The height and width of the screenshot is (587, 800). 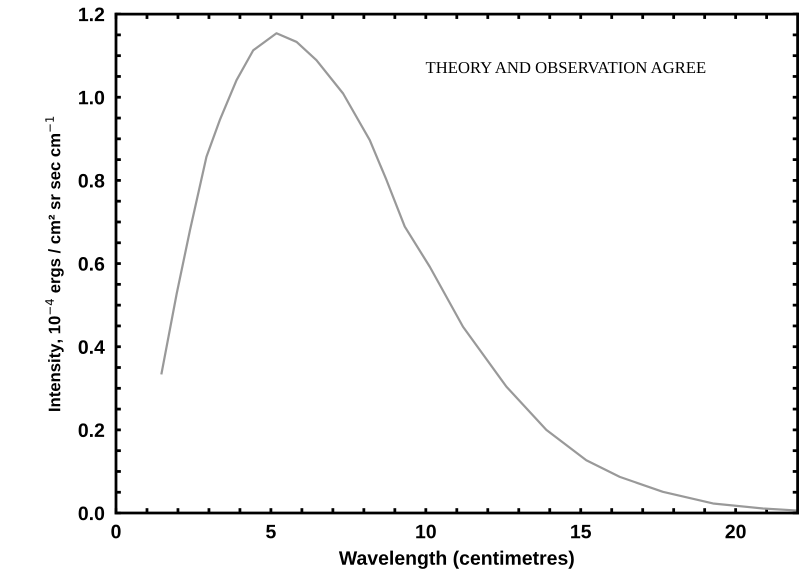 What do you see at coordinates (581, 531) in the screenshot?
I see `x-tick-label: 15` at bounding box center [581, 531].